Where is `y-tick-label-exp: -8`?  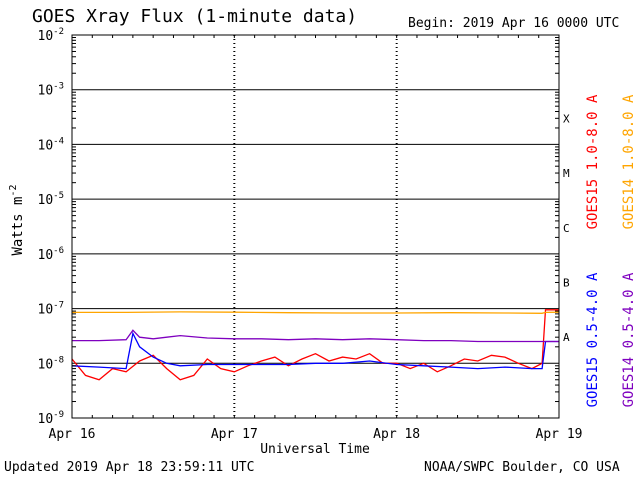
y-tick-label-exp: -8 is located at coordinates (58, 360).